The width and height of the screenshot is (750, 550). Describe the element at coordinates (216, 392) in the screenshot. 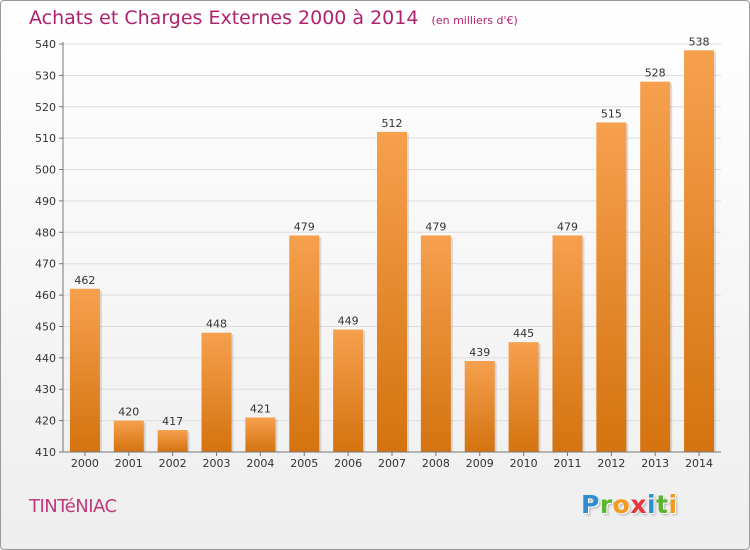

I see `bar-2003` at that location.